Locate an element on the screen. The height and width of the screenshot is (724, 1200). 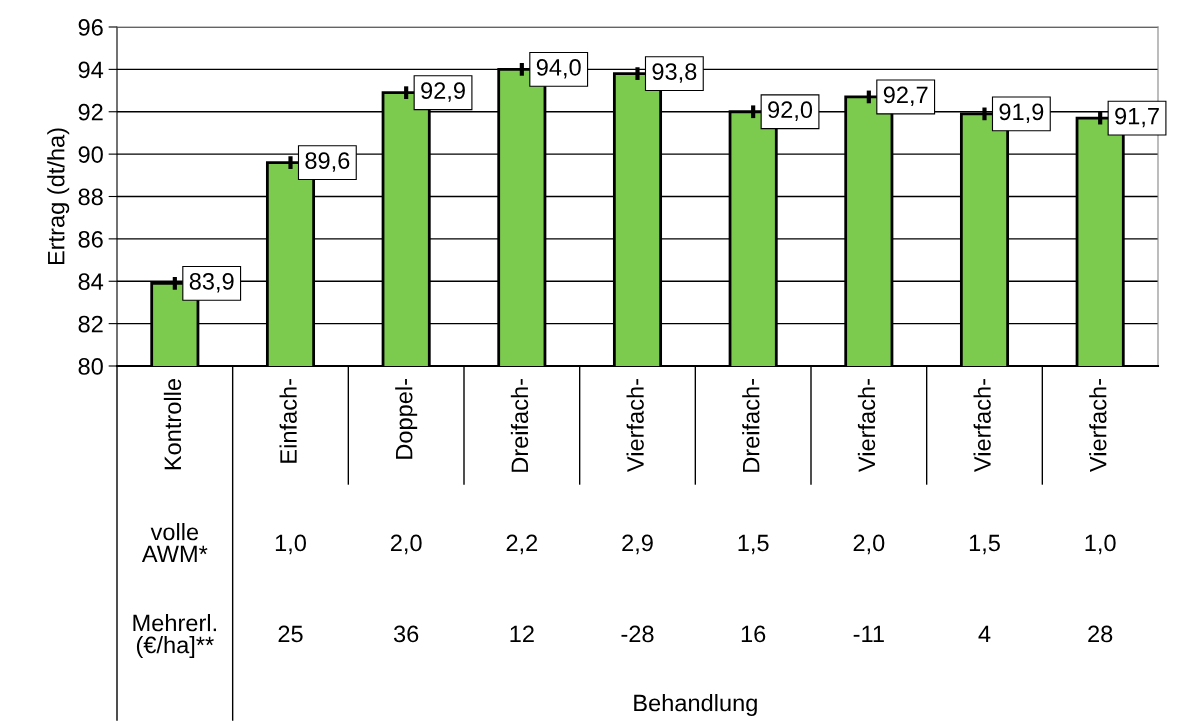
y-tick-label: 94 is located at coordinates (91, 70).